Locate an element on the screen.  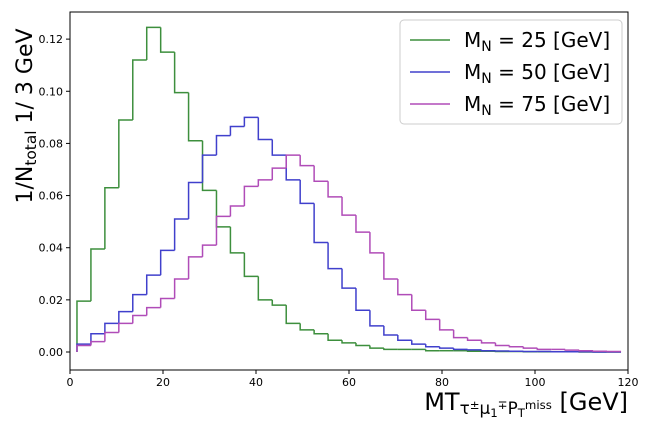
y-tick-label: 0.10 is located at coordinates (51, 91).